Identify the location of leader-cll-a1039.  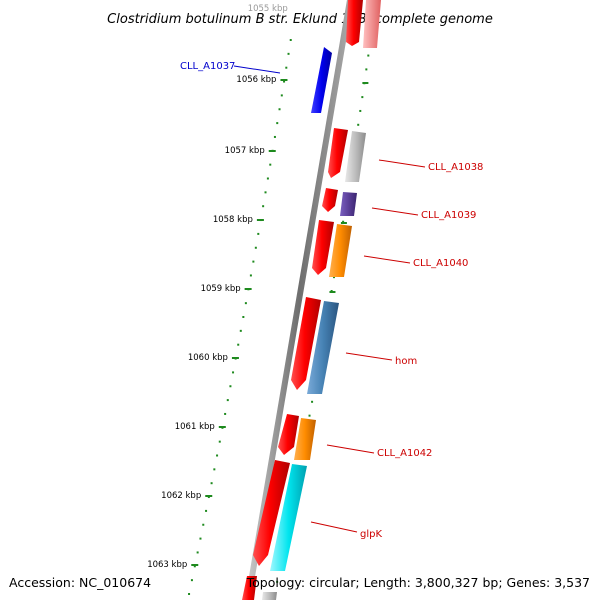
(395, 211).